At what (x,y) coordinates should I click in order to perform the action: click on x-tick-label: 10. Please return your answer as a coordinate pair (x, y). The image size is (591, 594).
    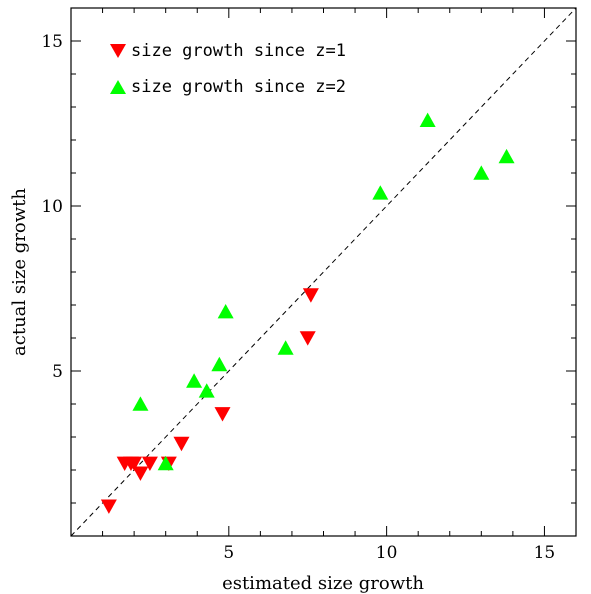
    Looking at the image, I should click on (387, 553).